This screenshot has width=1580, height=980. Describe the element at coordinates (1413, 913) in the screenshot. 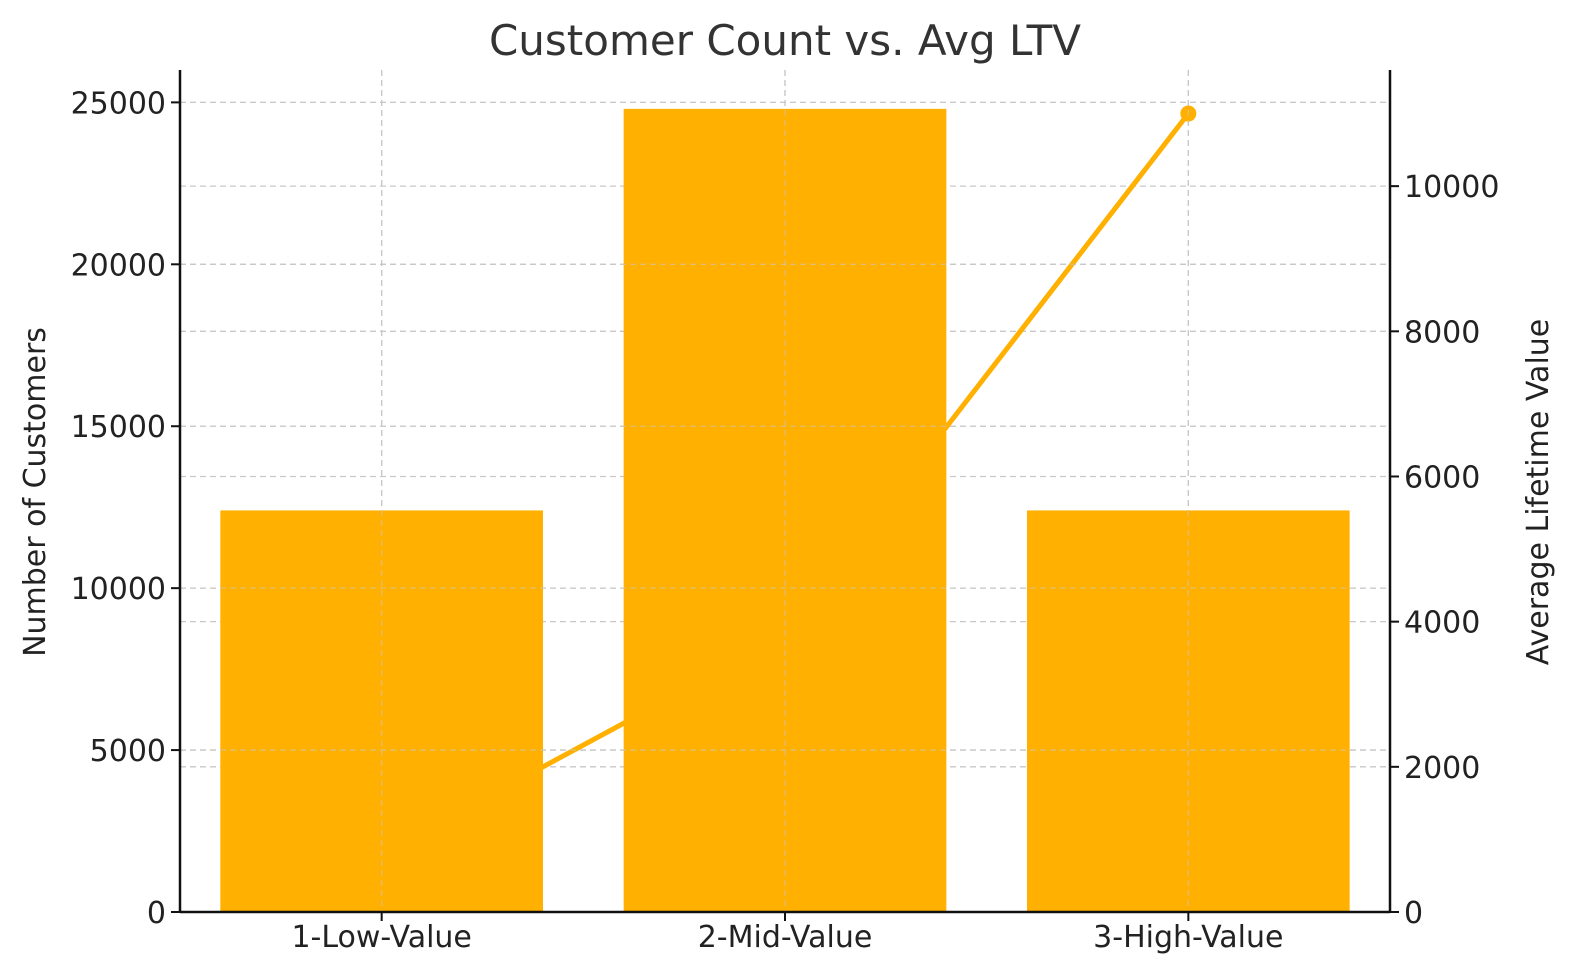

I see `right-tick-label: 0` at that location.